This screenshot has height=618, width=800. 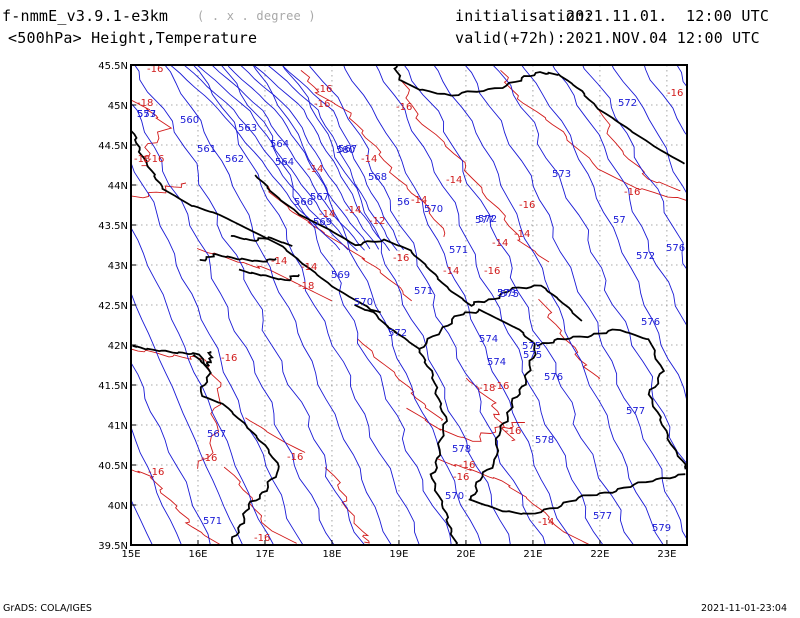 I want to click on x-tick-label: 15E, so click(x=130, y=554).